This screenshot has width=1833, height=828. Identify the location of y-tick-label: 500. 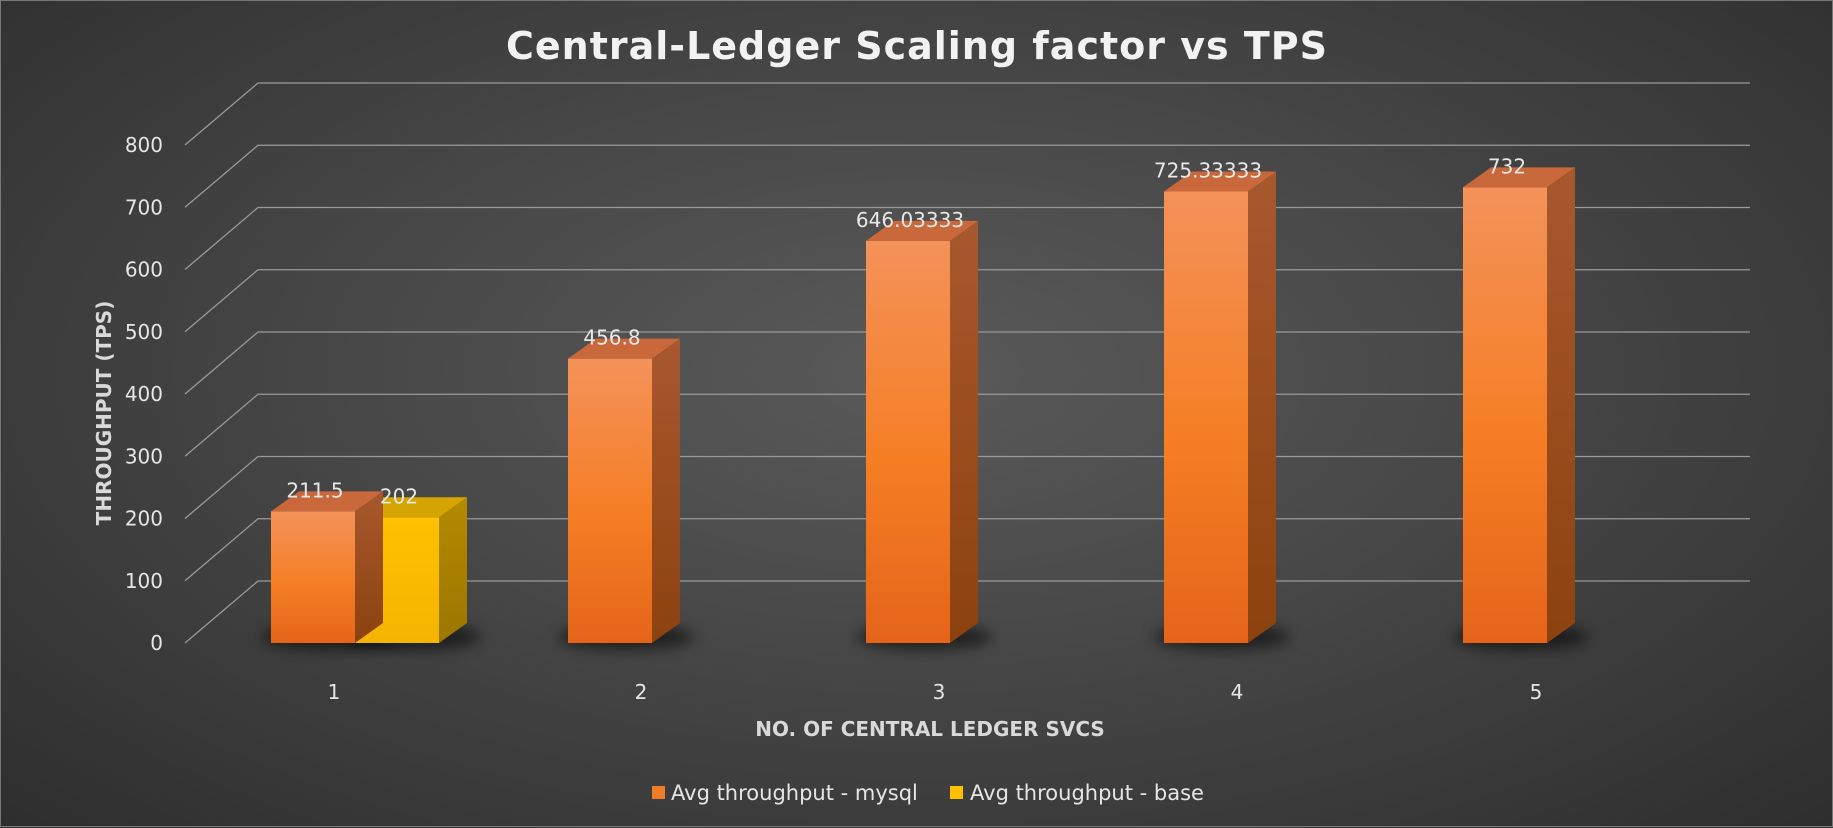
(144, 332).